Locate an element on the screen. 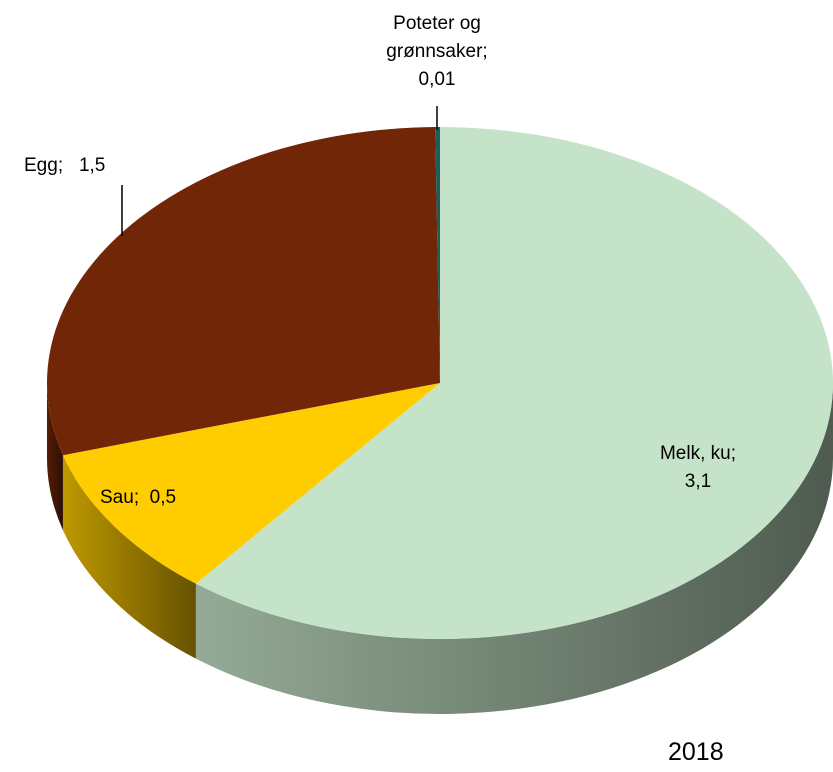 This screenshot has height=772, width=833. data-label: Melk, ku; 3,1 is located at coordinates (698, 467).